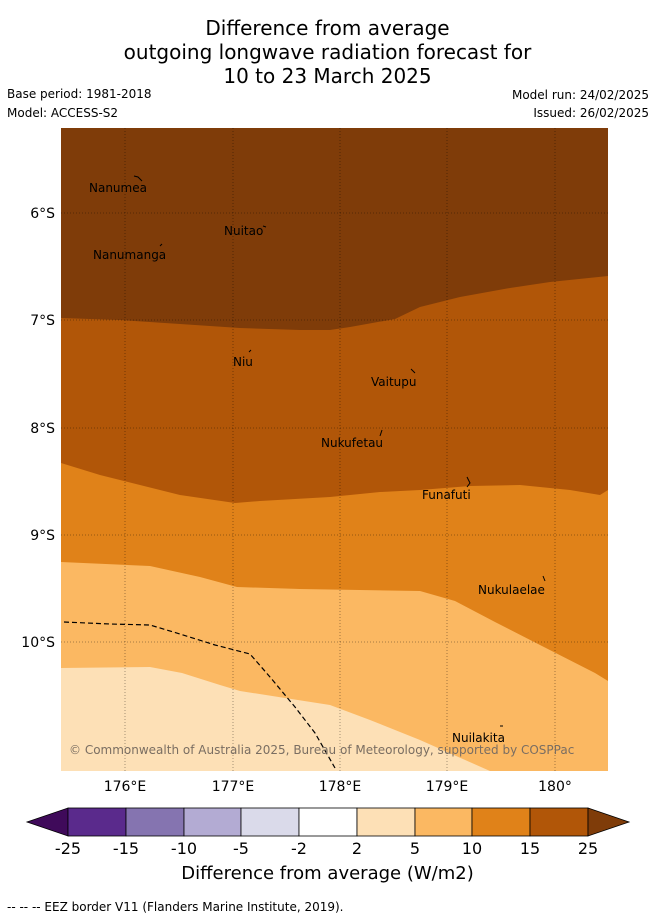 The image size is (655, 919). What do you see at coordinates (478, 738) in the screenshot?
I see `island-label-nuilakita: Nuilakita` at bounding box center [478, 738].